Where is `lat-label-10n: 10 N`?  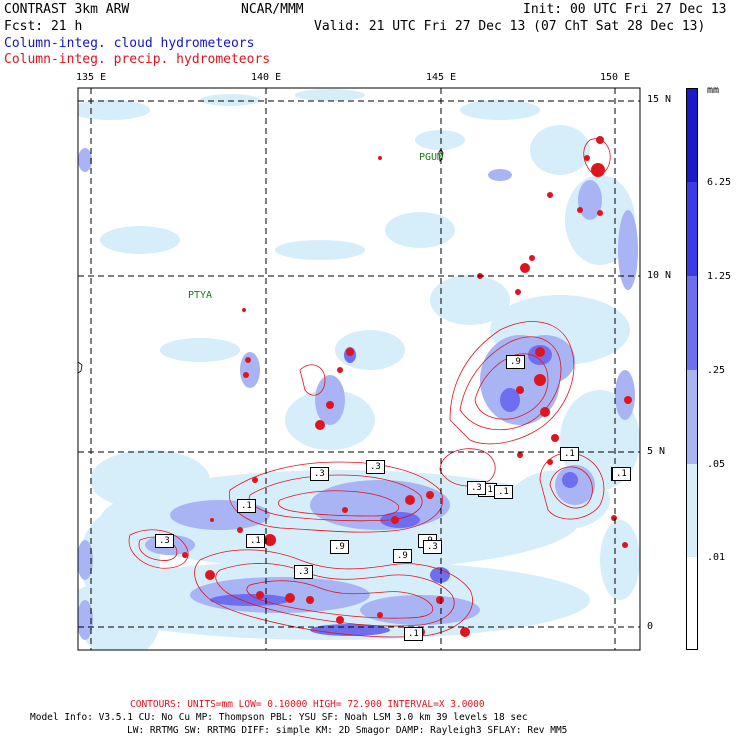
lat-label-10n: 10 N is located at coordinates (659, 275).